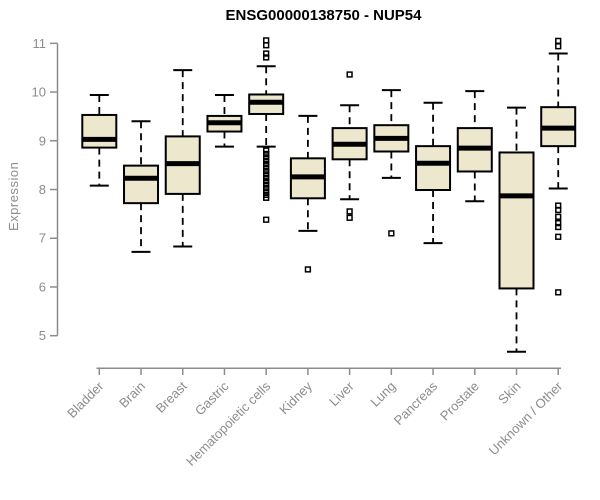  What do you see at coordinates (526, 418) in the screenshot?
I see `x-tick-label: Unknown / Other` at bounding box center [526, 418].